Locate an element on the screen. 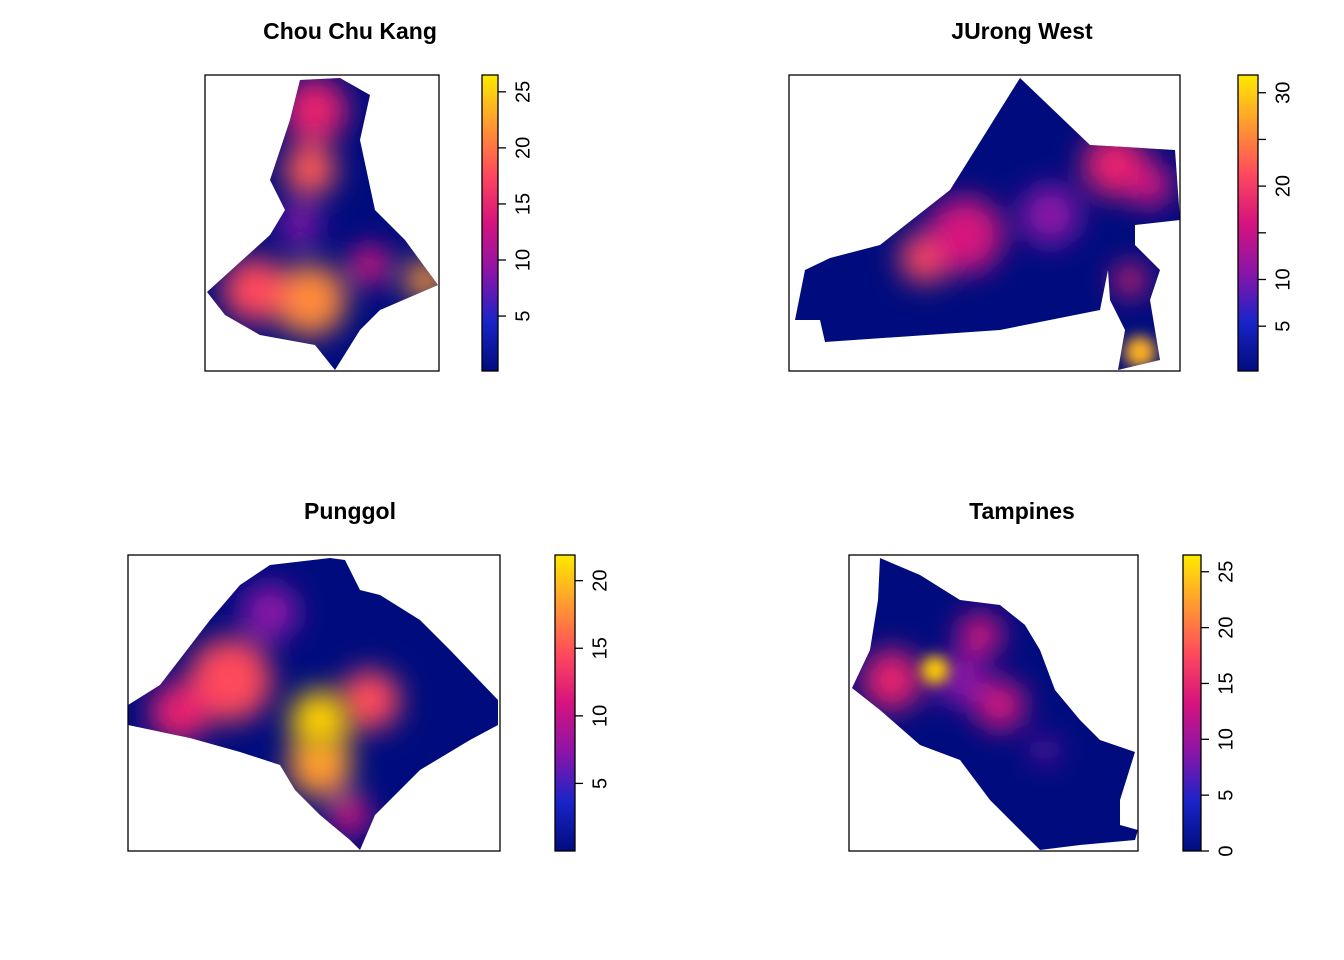  chart-title: Punggol is located at coordinates (350, 511).